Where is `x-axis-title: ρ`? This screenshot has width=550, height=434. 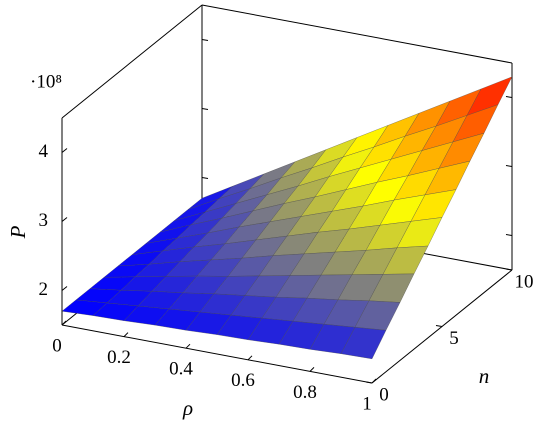 x-axis-title: ρ is located at coordinates (187, 408).